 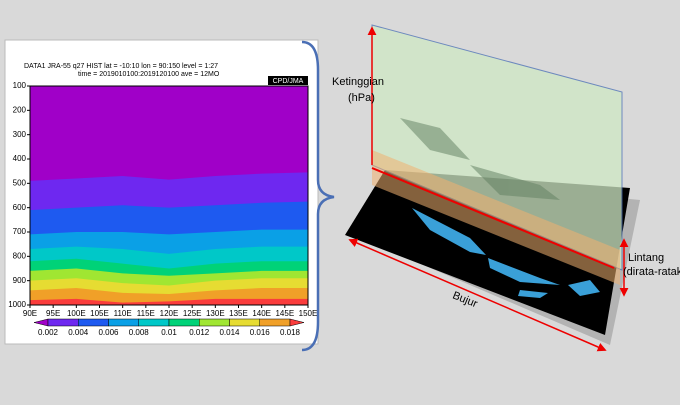 What do you see at coordinates (20, 158) in the screenshot?
I see `y-tick-label: 400` at bounding box center [20, 158].